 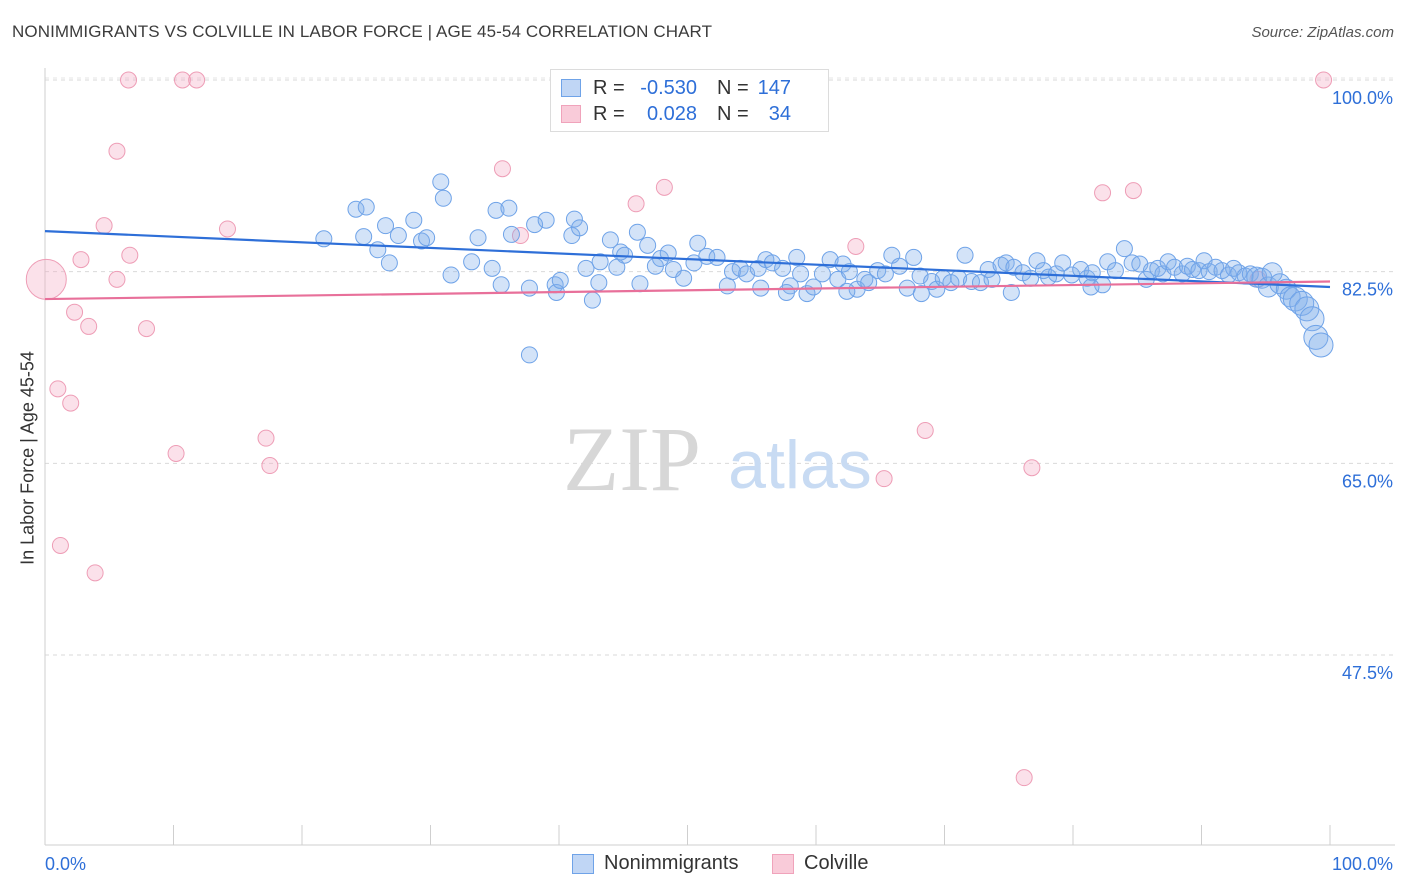 What do you see at coordinates (820, 863) in the screenshot?
I see `legend-item-colville: Colville` at bounding box center [820, 863].